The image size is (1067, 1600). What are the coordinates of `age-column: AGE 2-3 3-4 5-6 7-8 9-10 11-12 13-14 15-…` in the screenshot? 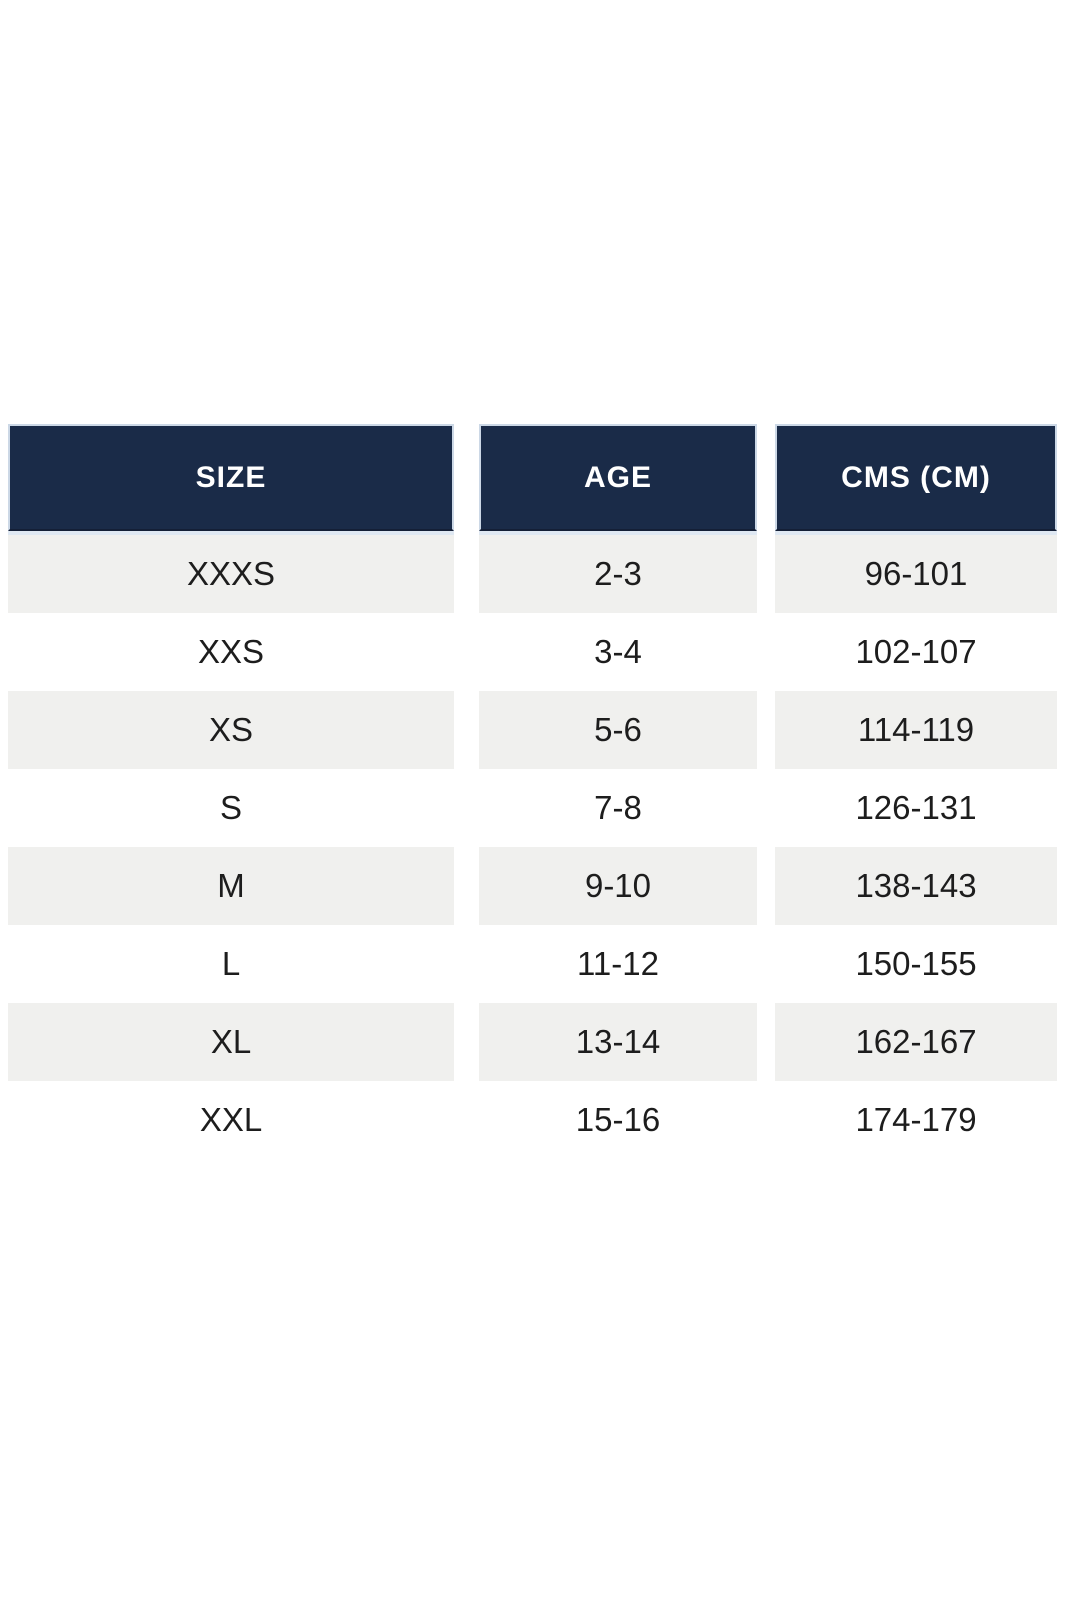 It's located at (618, 791).